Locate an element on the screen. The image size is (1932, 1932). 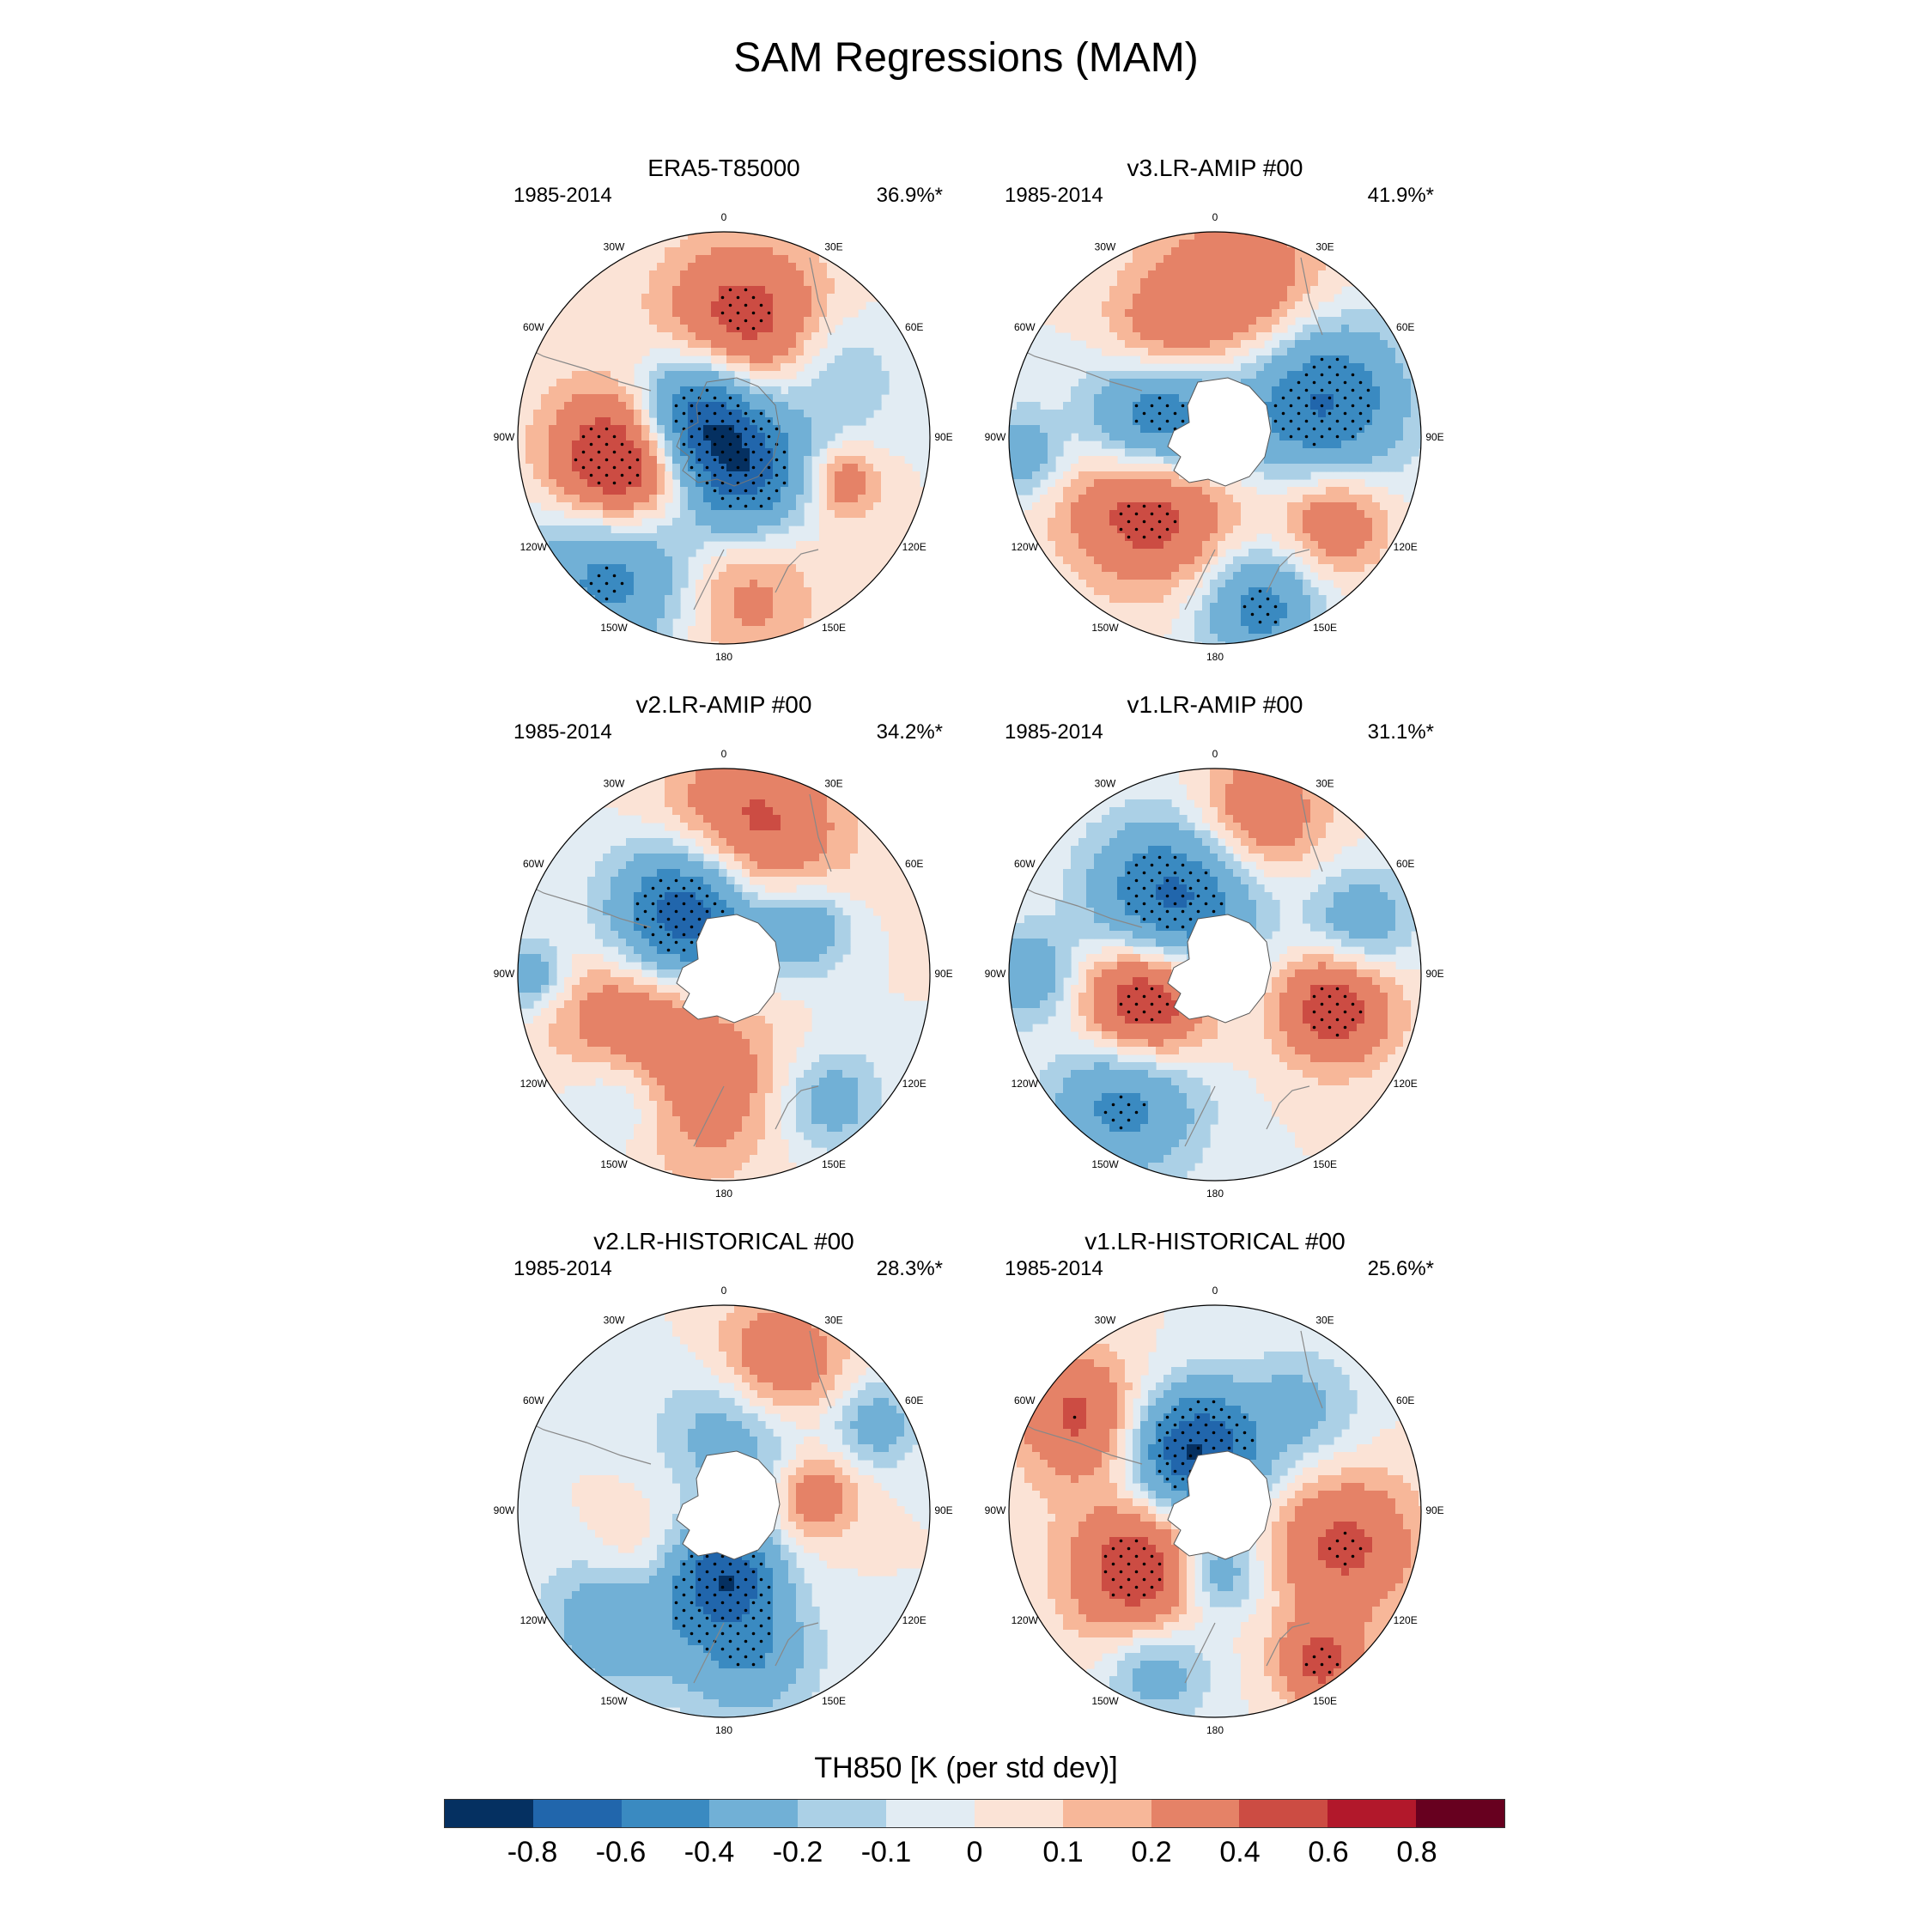
longitude-label: 0 is located at coordinates (724, 217).